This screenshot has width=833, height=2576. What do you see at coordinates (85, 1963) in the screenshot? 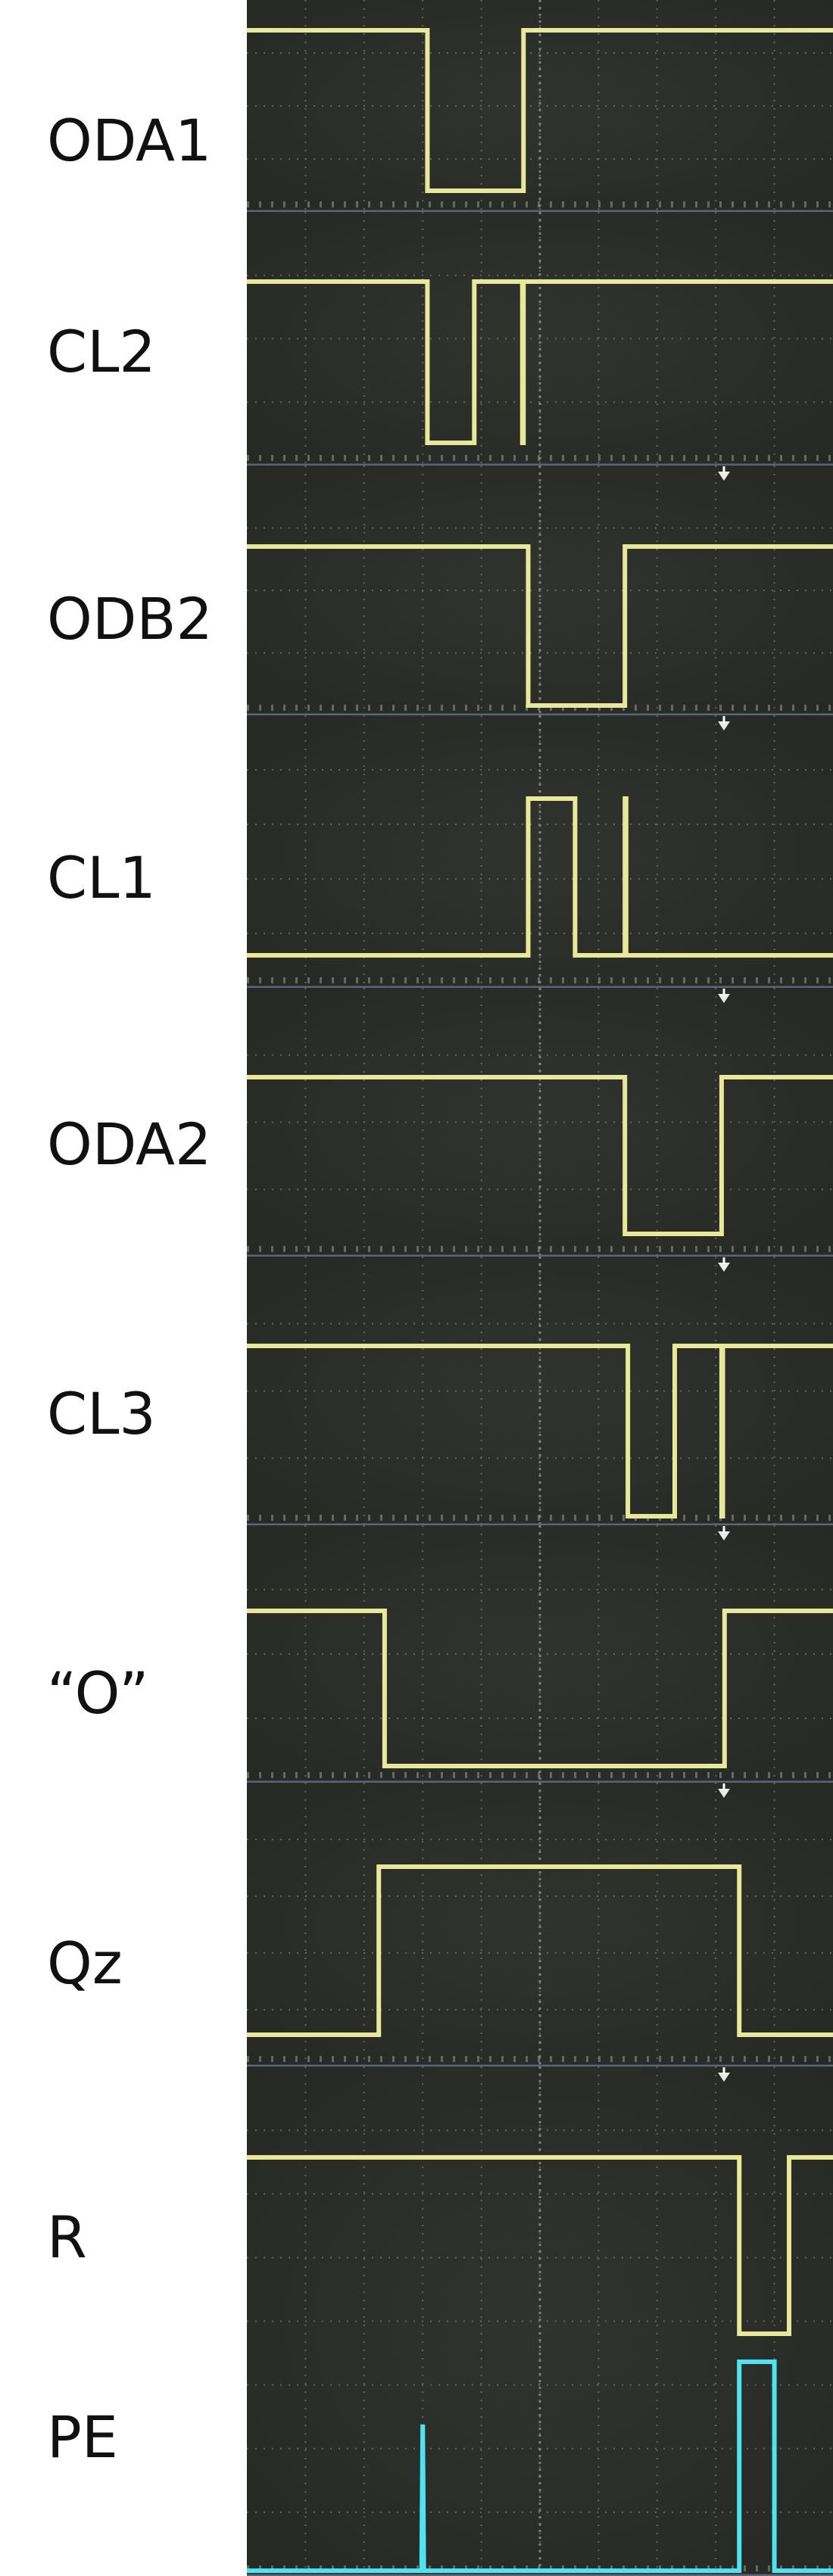
I see `channel-label: Qz` at bounding box center [85, 1963].